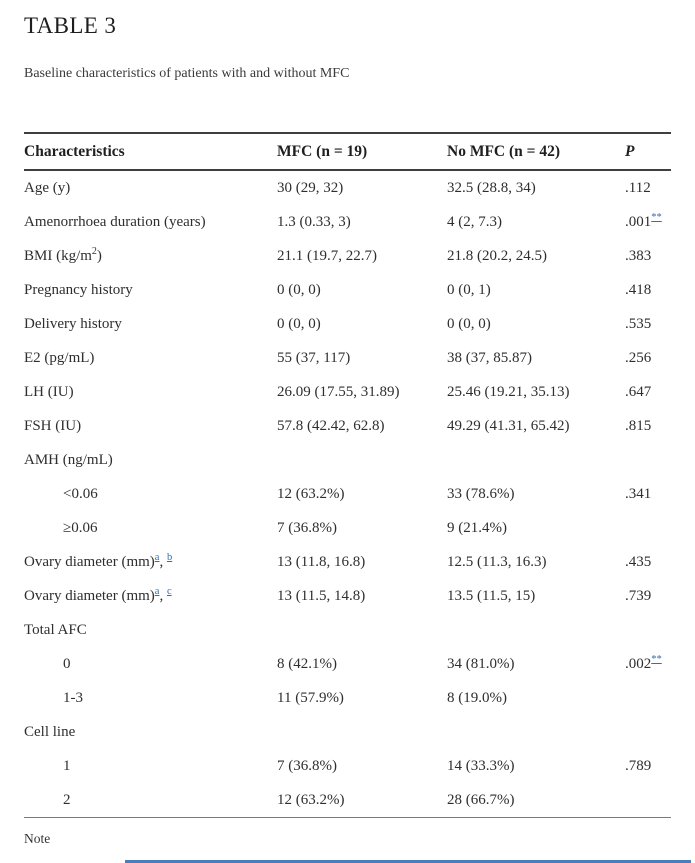  I want to click on p-value-cell: .256, so click(638, 357).